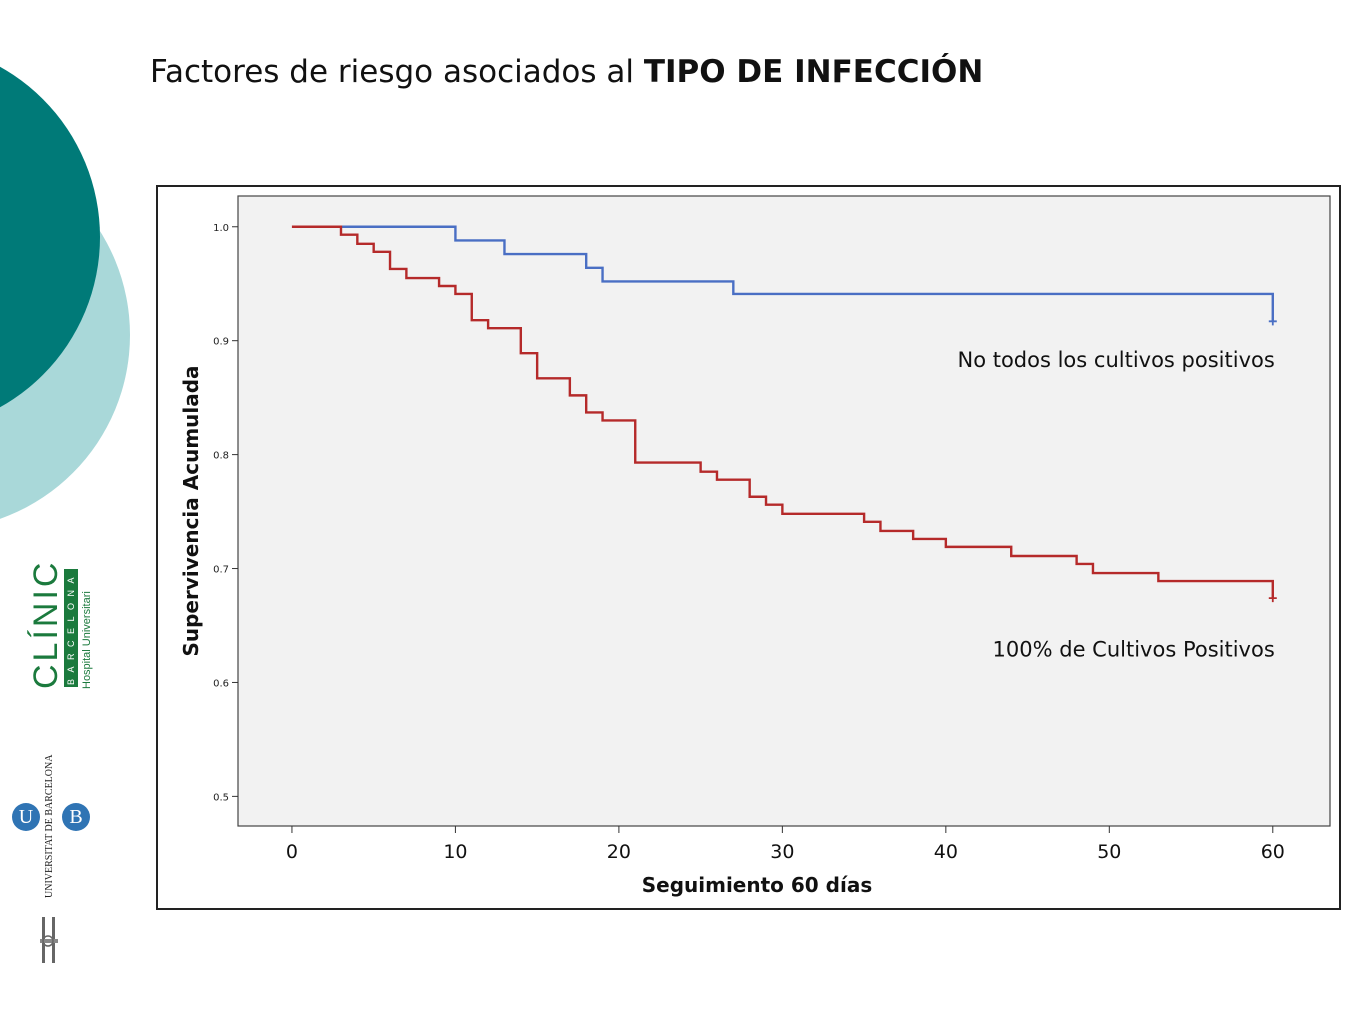 This screenshot has height=1024, width=1365. Describe the element at coordinates (49, 826) in the screenshot. I see `ub-logo-name: UNIVERSITAT DE BARCELONA` at that location.